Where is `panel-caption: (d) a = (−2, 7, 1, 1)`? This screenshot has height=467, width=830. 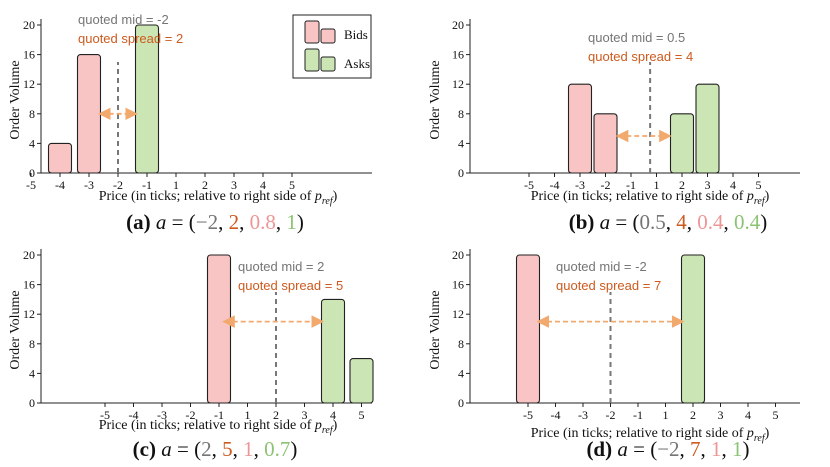 panel-caption: (d) a = (−2, 7, 1, 1) is located at coordinates (667, 449).